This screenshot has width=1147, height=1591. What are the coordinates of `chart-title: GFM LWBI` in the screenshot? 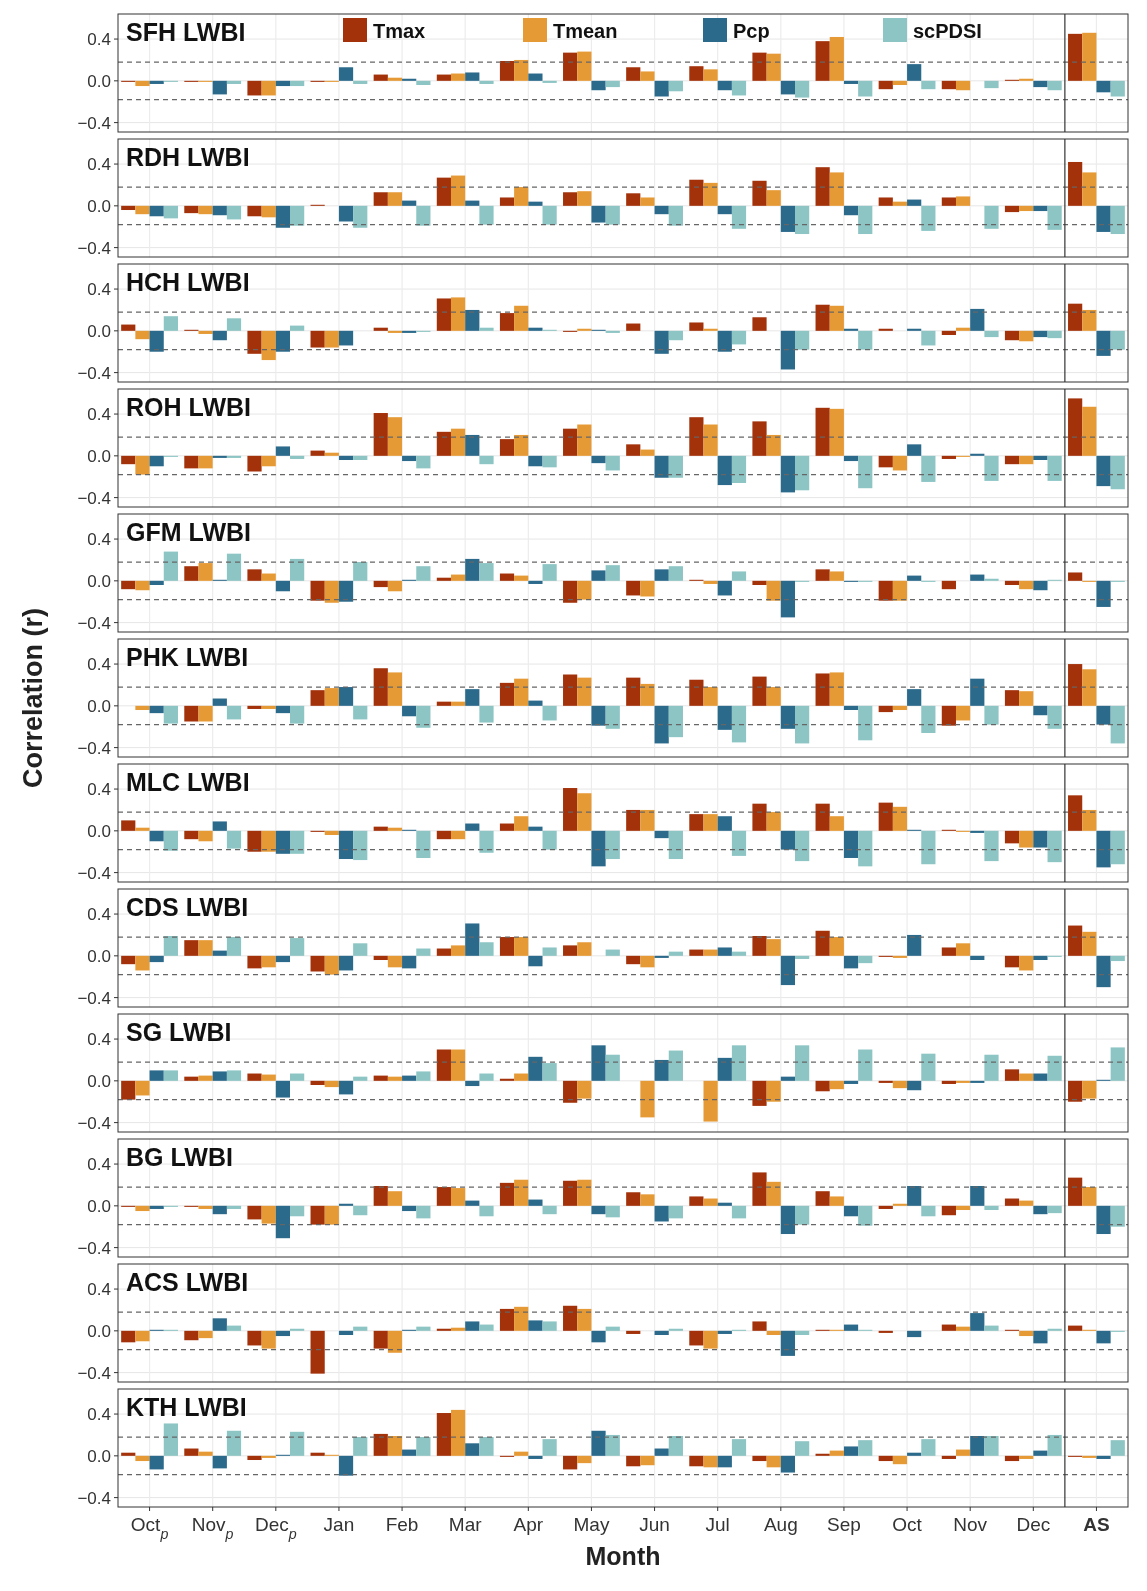 It's located at (188, 532).